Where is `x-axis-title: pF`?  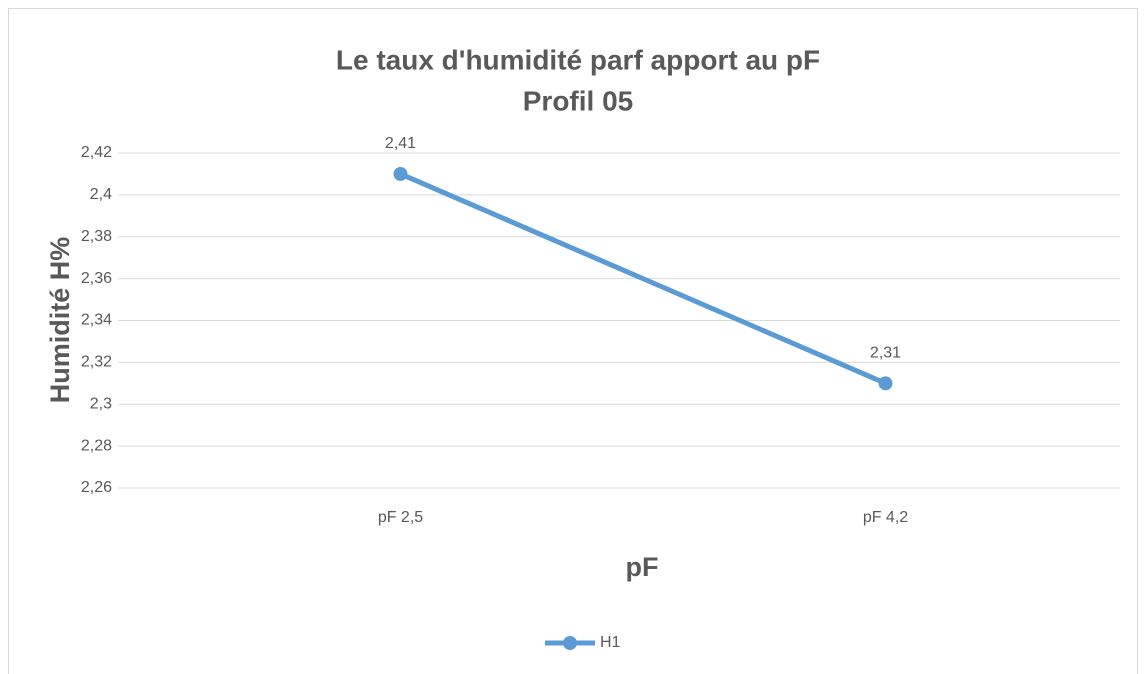 x-axis-title: pF is located at coordinates (642, 567).